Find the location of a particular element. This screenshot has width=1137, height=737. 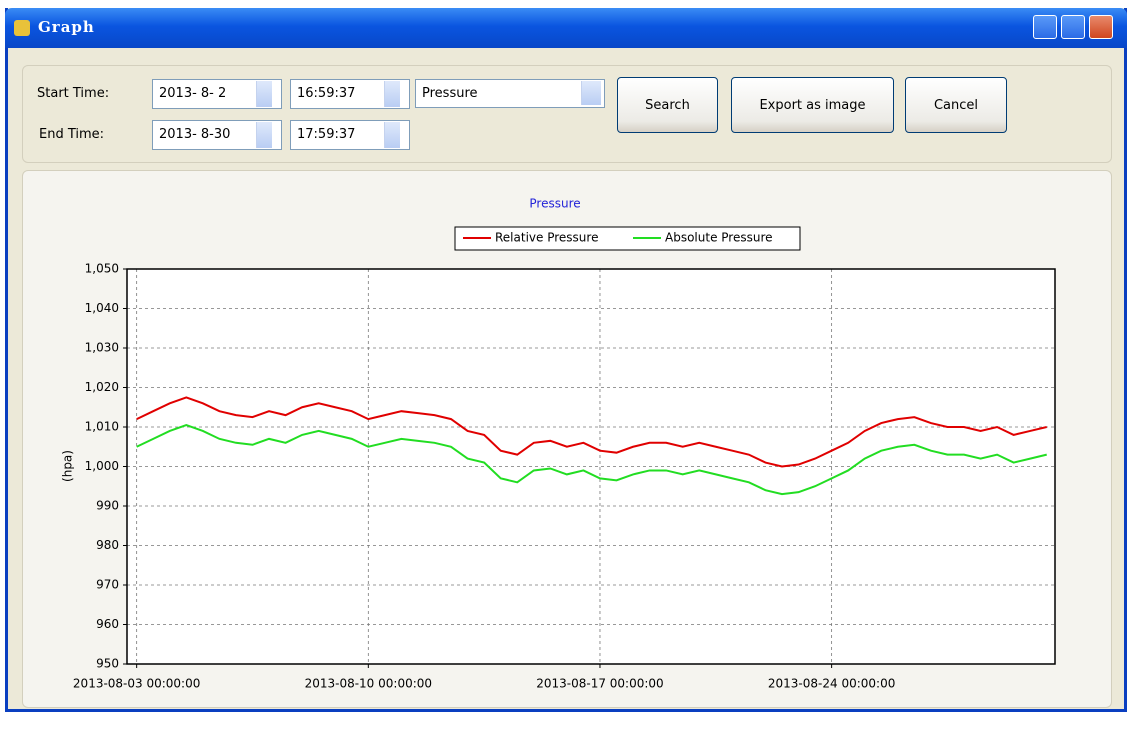

y-axis-label: (hpa) is located at coordinates (68, 466).